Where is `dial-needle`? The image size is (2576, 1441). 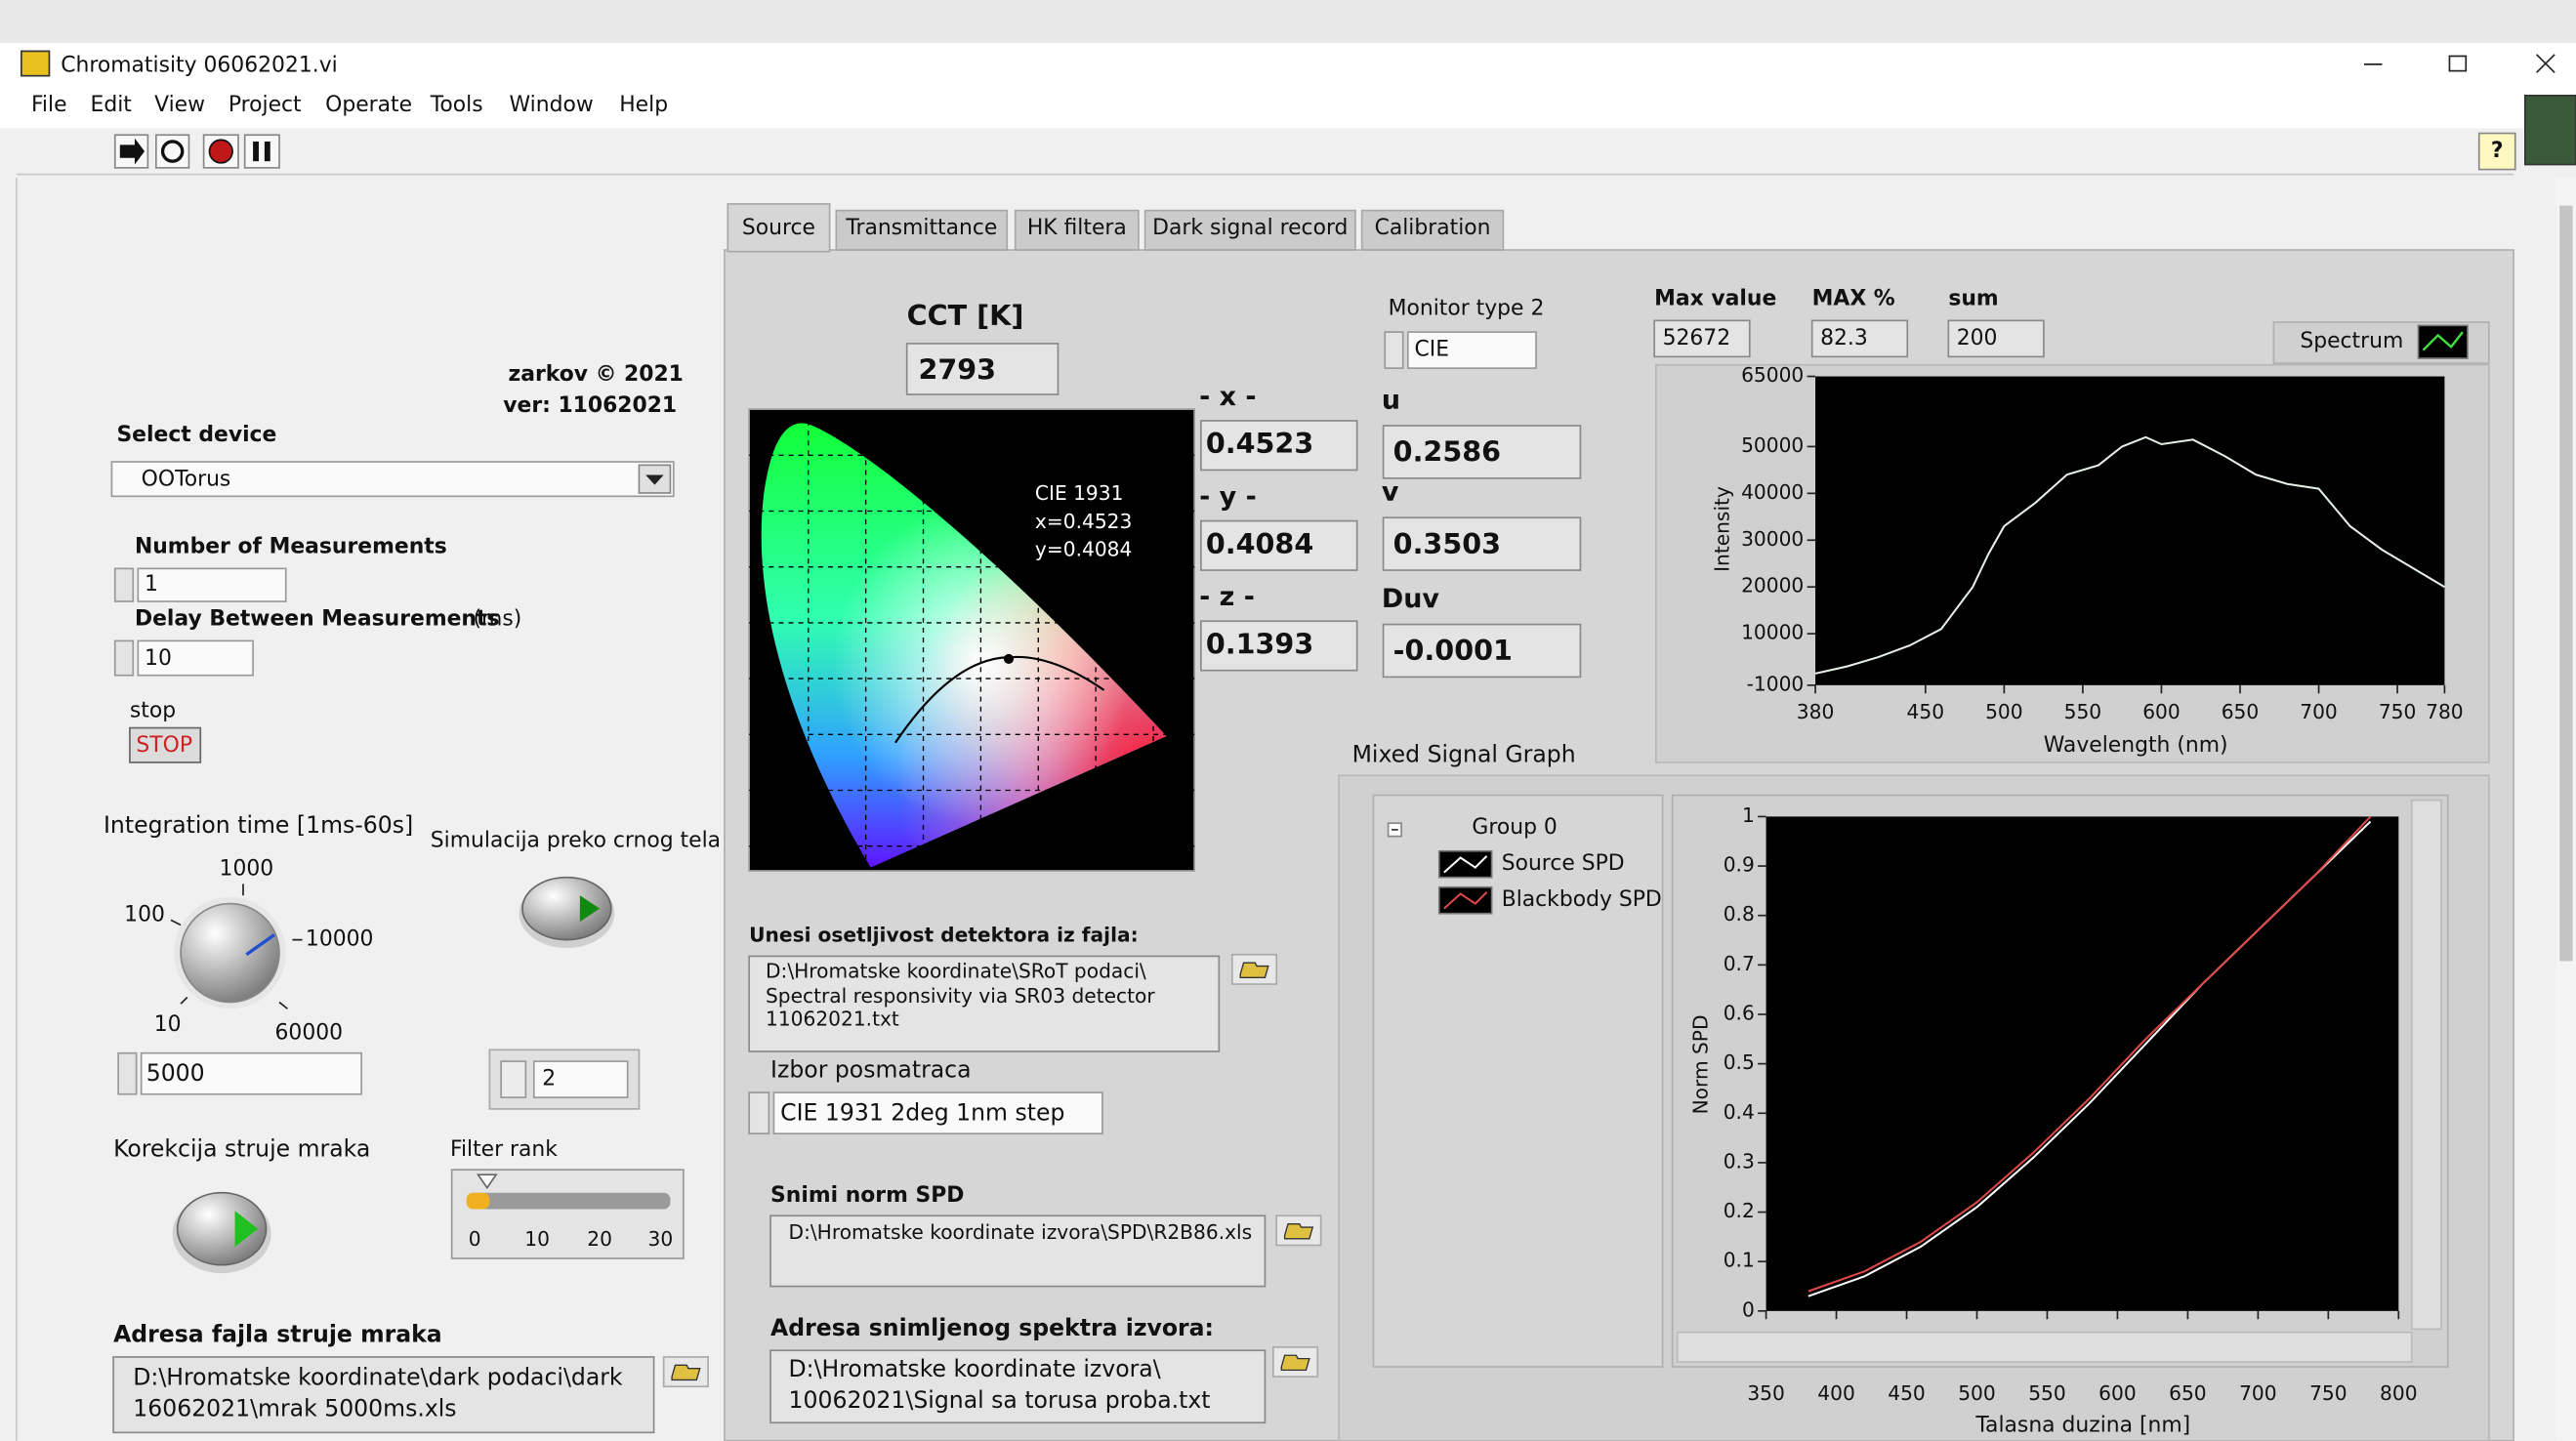
dial-needle is located at coordinates (260, 945).